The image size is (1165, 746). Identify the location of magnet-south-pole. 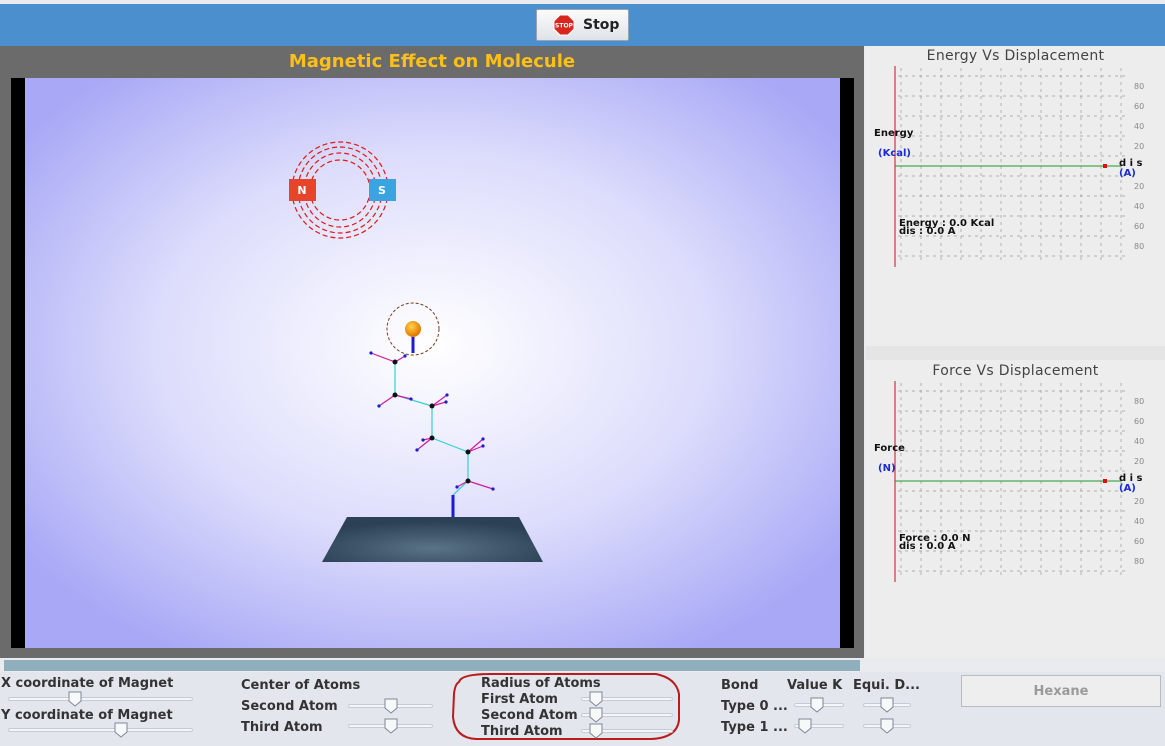
(382, 190).